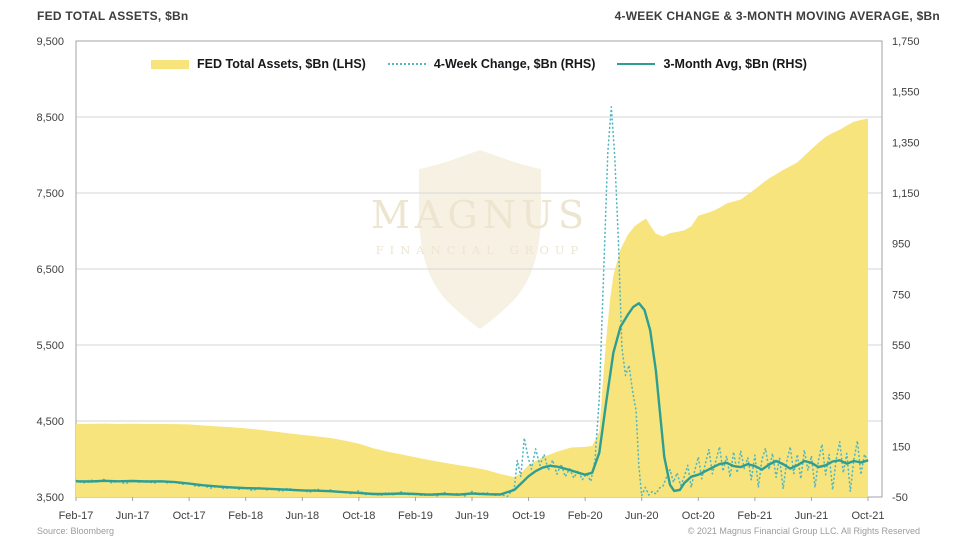 The image size is (953, 544). I want to click on right-axis-tick-label: 950, so click(901, 245).